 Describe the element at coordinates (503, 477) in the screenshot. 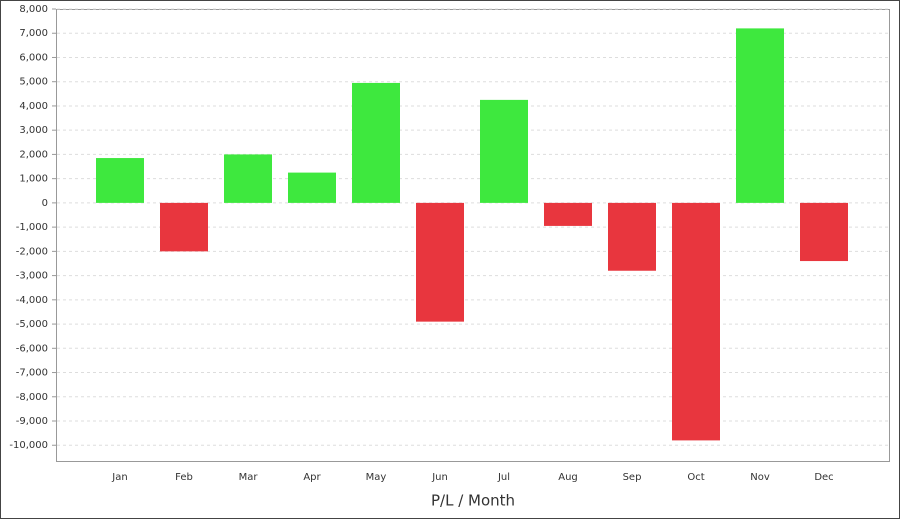

I see `x-tick-label: Jul` at that location.